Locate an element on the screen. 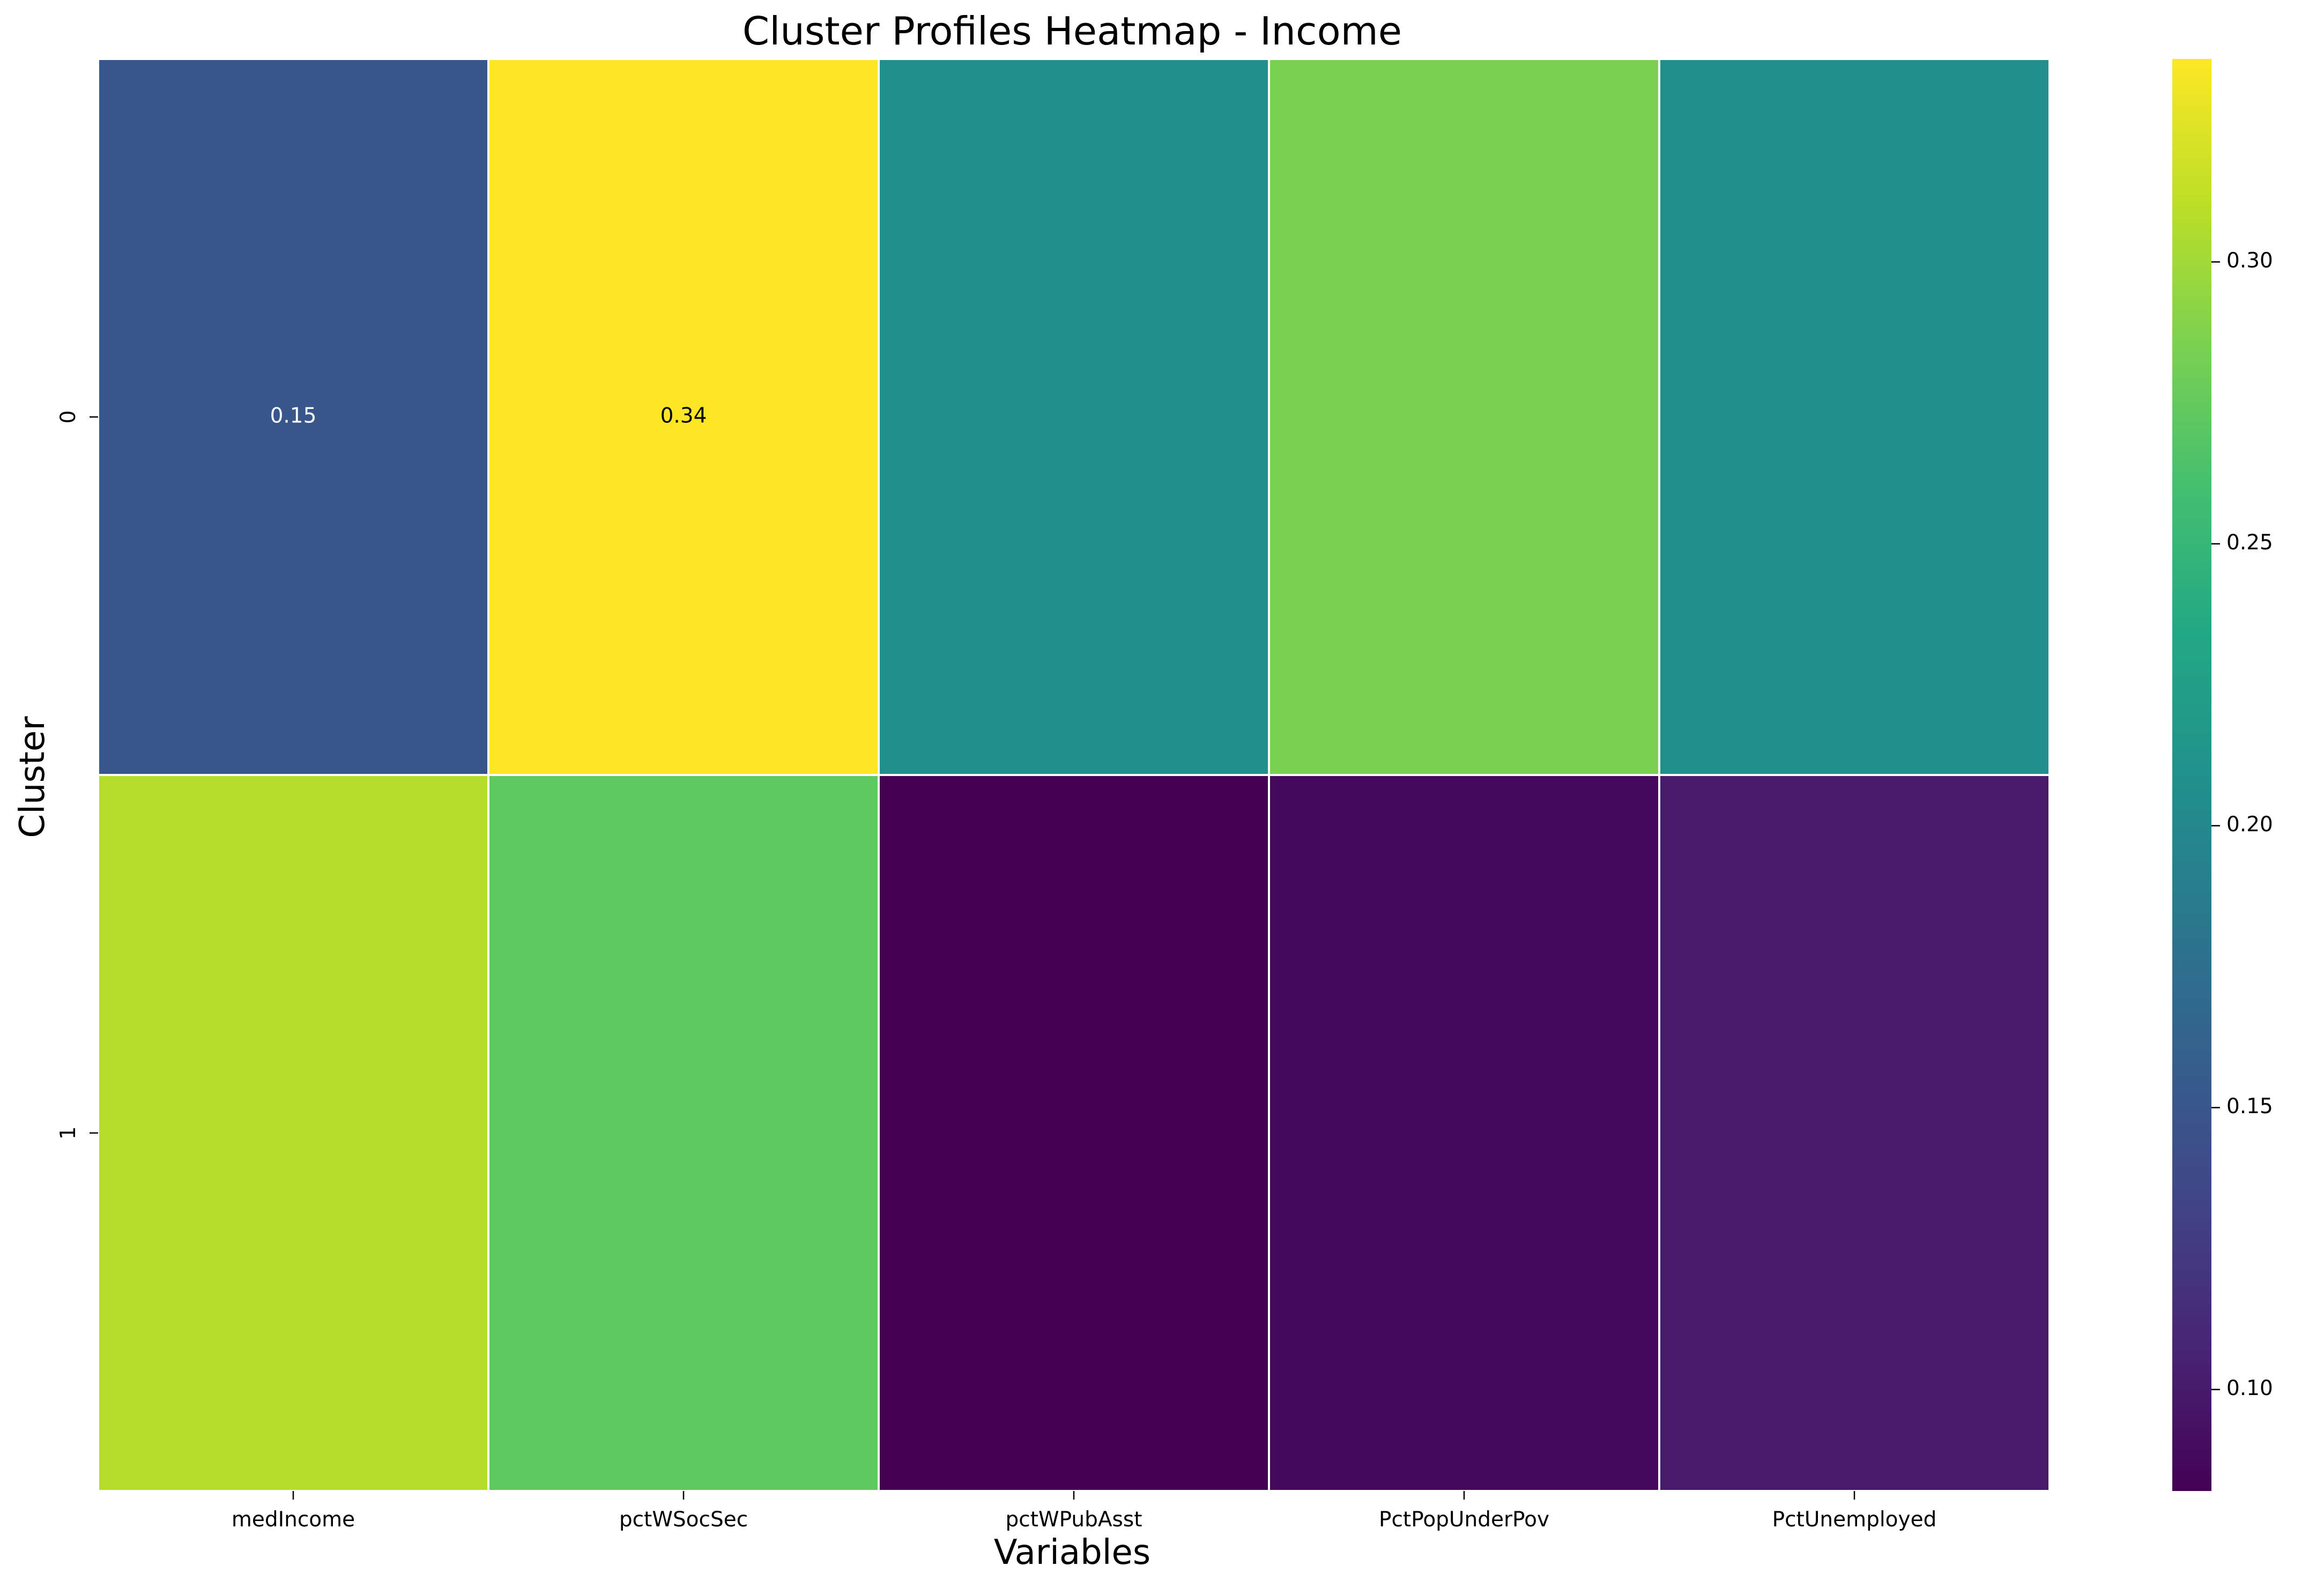  chart-title: Cluster Profiles Heatmap - Income is located at coordinates (1072, 32).